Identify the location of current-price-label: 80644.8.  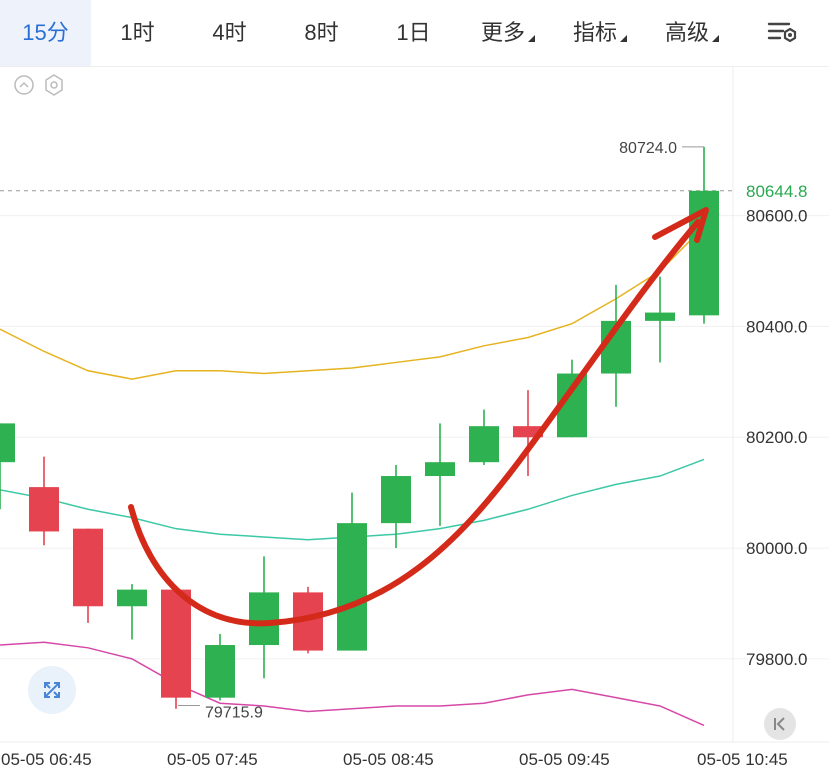
(776, 191).